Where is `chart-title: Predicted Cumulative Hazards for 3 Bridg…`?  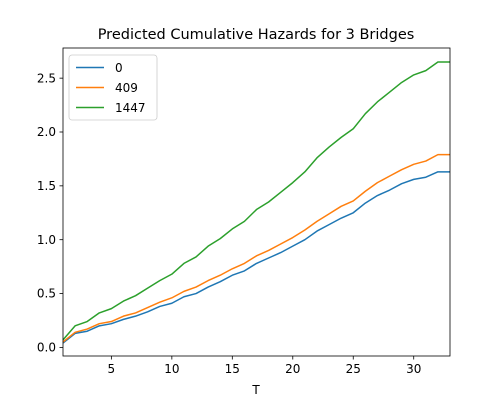 chart-title: Predicted Cumulative Hazards for 3 Bridg… is located at coordinates (256, 35).